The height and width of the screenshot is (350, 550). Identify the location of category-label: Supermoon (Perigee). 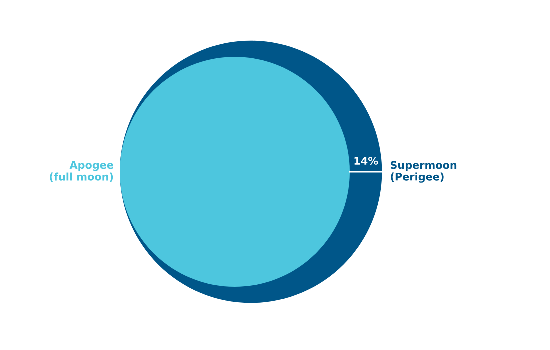
(423, 172).